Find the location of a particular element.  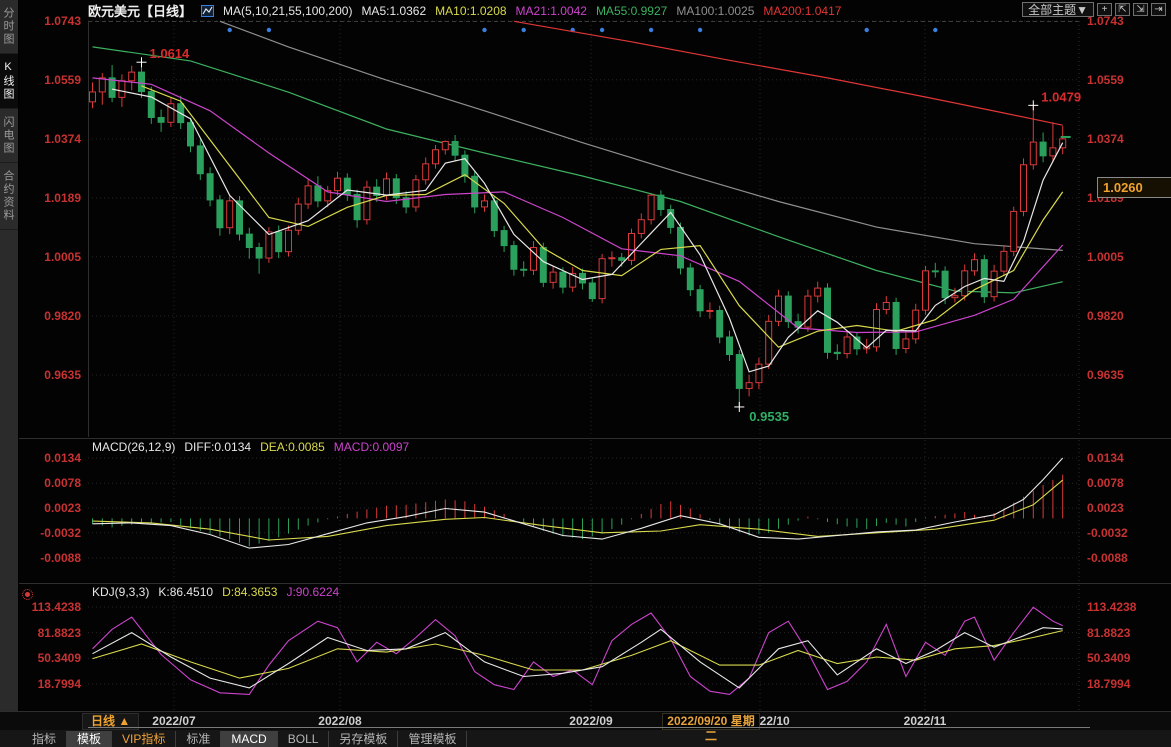

tab-indicators: 指标 is located at coordinates (44, 738).